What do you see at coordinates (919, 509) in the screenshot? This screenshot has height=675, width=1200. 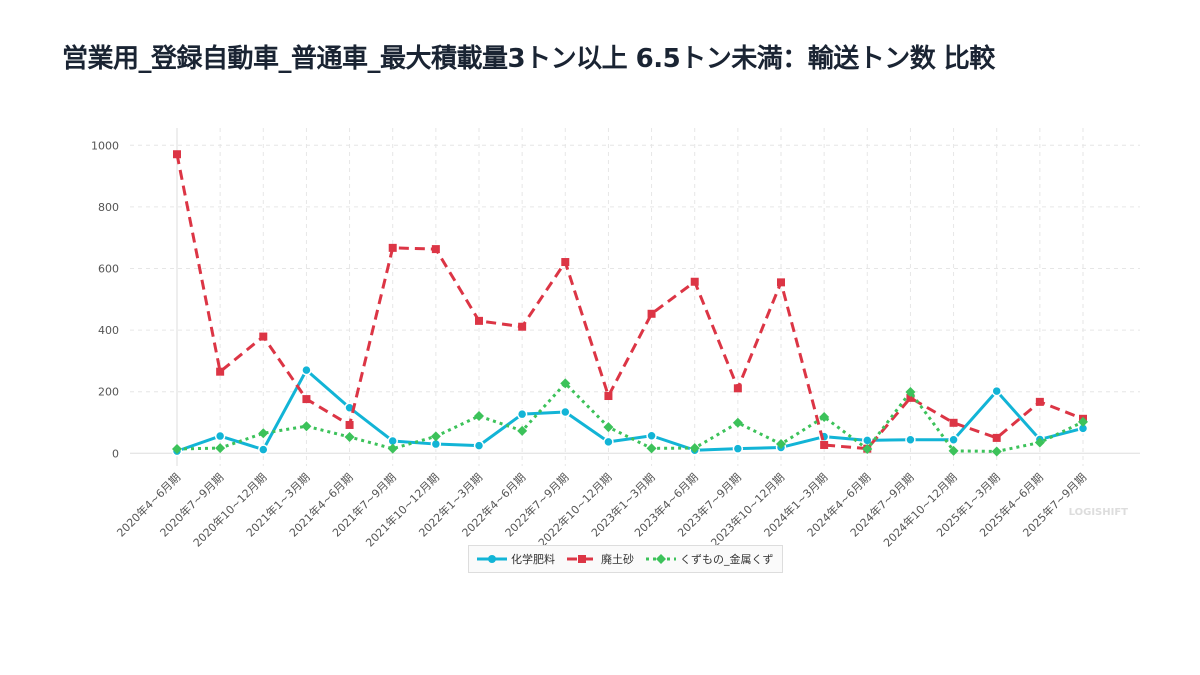 I see `x-tick-label: 2024年10~12月期` at bounding box center [919, 509].